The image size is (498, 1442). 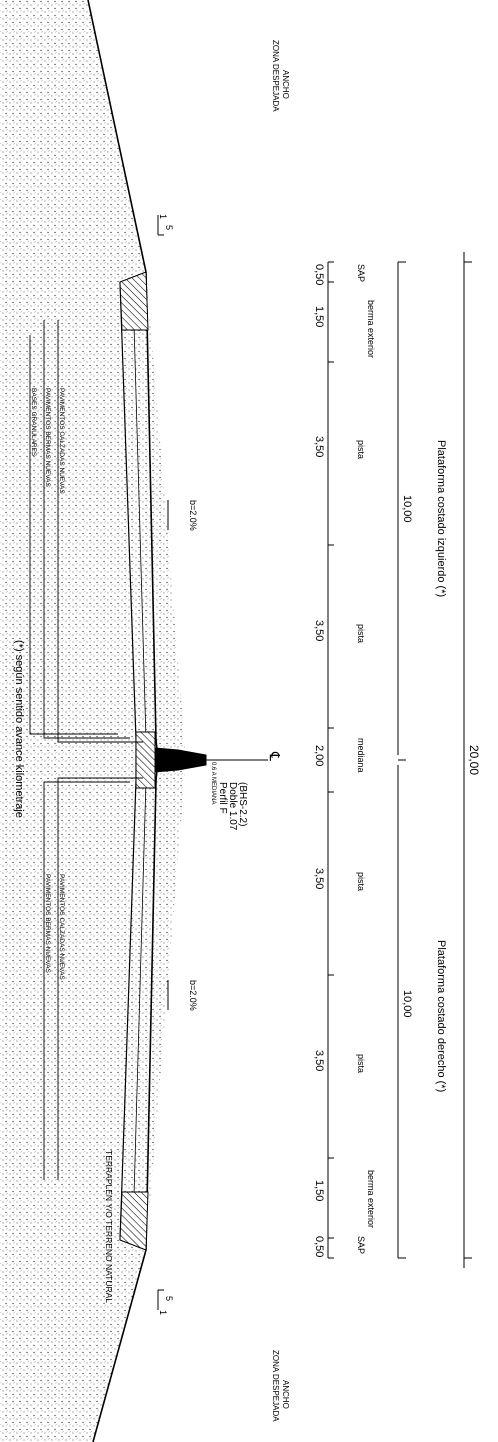 I want to click on clear-zone-right-line2: ZONA DESPEJADA, so click(x=275, y=1386).